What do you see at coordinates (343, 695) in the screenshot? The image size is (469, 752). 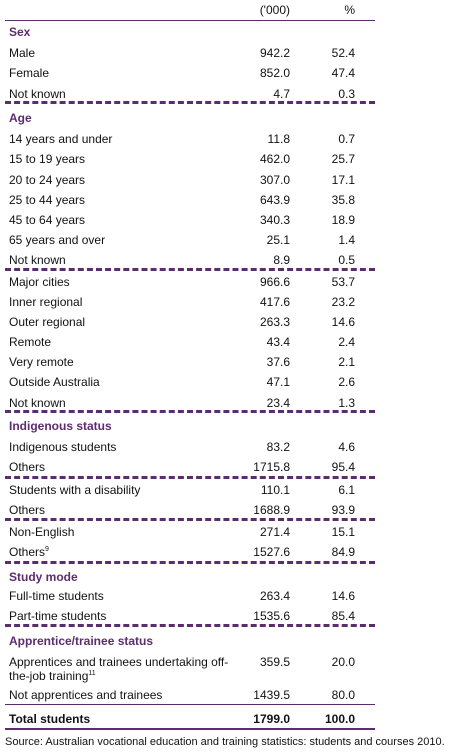 I see `percent-cell: 80.0` at bounding box center [343, 695].